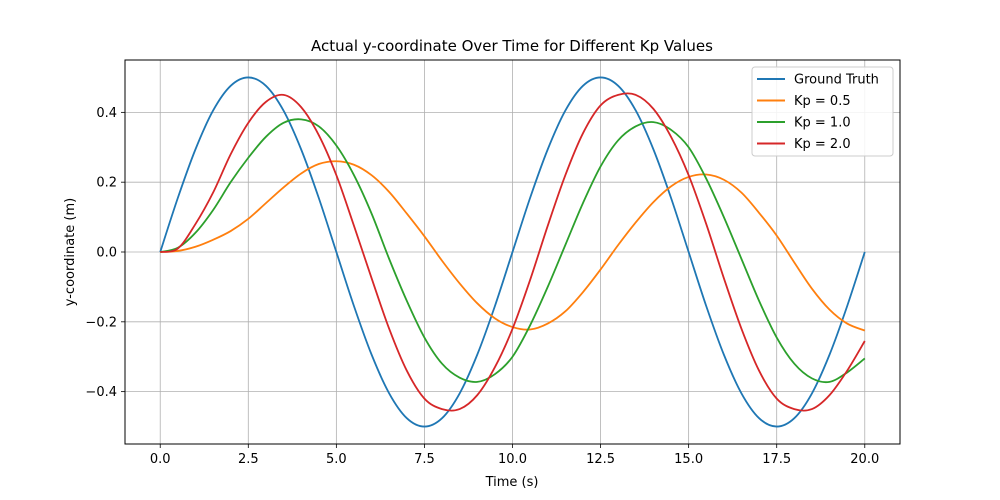  I want to click on x-tick-label: 10.0, so click(512, 459).